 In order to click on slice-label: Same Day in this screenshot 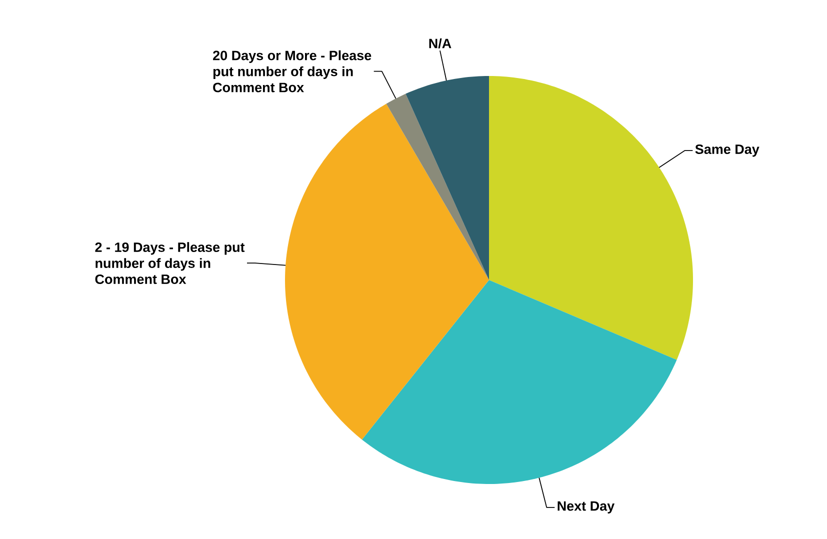, I will do `click(727, 150)`.